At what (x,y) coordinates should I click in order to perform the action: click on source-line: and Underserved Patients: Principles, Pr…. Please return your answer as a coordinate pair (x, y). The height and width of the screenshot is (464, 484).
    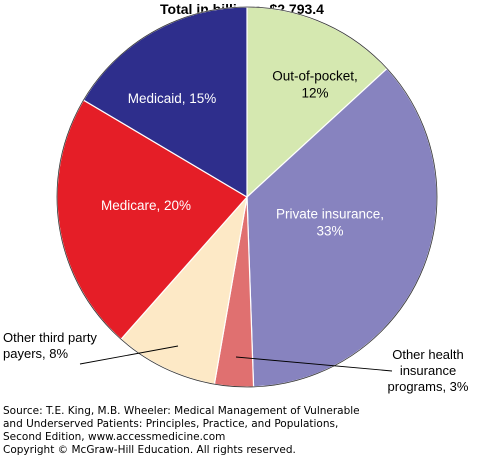
    Looking at the image, I should click on (171, 424).